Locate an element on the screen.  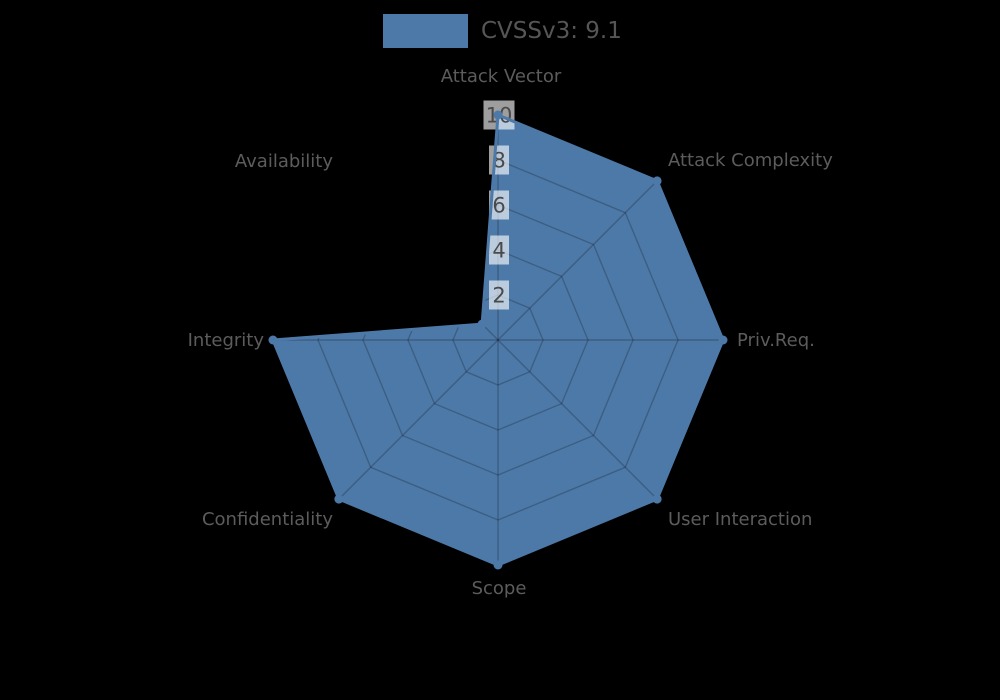
axis-label-attack-vector: Attack Vector is located at coordinates (501, 76).